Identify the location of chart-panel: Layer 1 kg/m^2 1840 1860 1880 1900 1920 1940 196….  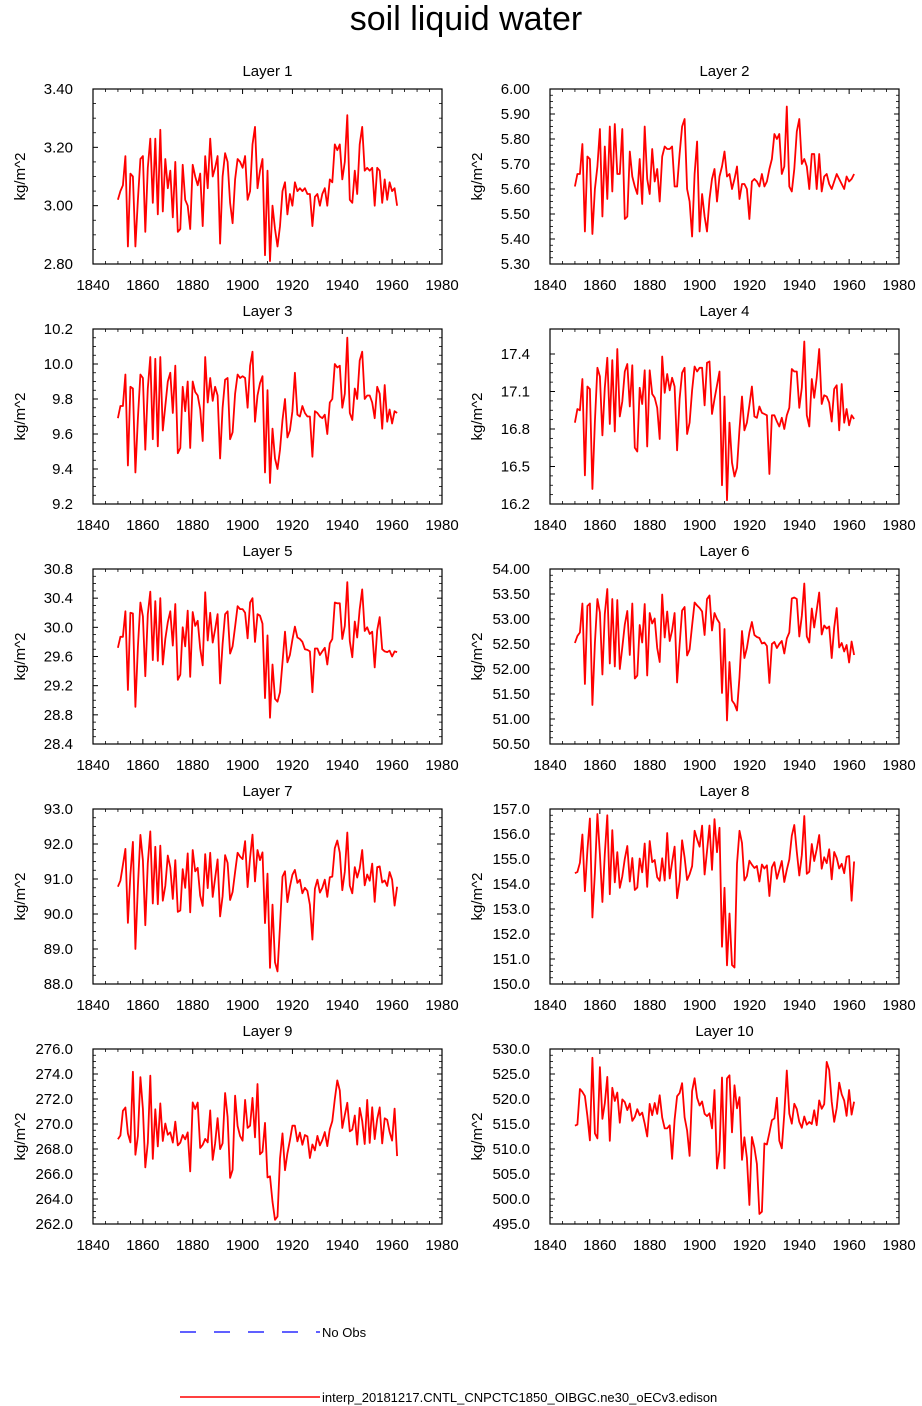
(235, 178).